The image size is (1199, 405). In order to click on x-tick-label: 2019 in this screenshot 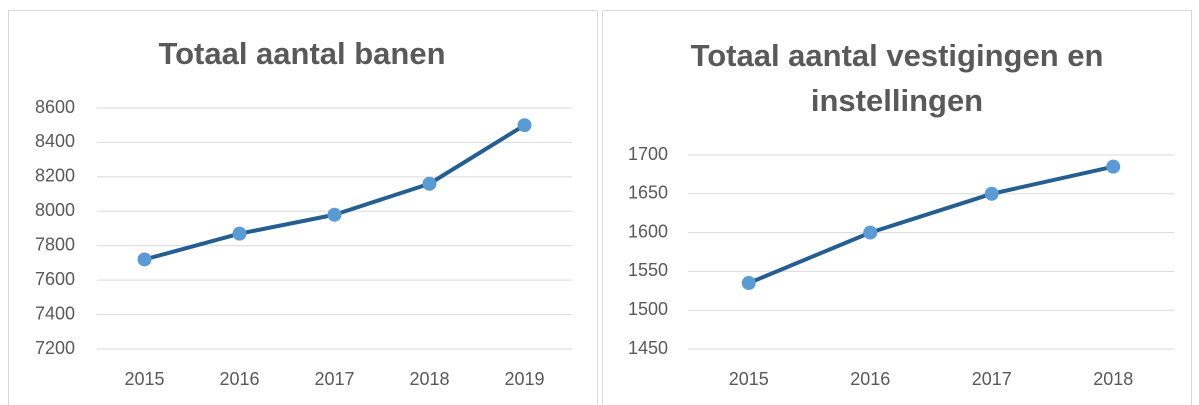, I will do `click(524, 379)`.